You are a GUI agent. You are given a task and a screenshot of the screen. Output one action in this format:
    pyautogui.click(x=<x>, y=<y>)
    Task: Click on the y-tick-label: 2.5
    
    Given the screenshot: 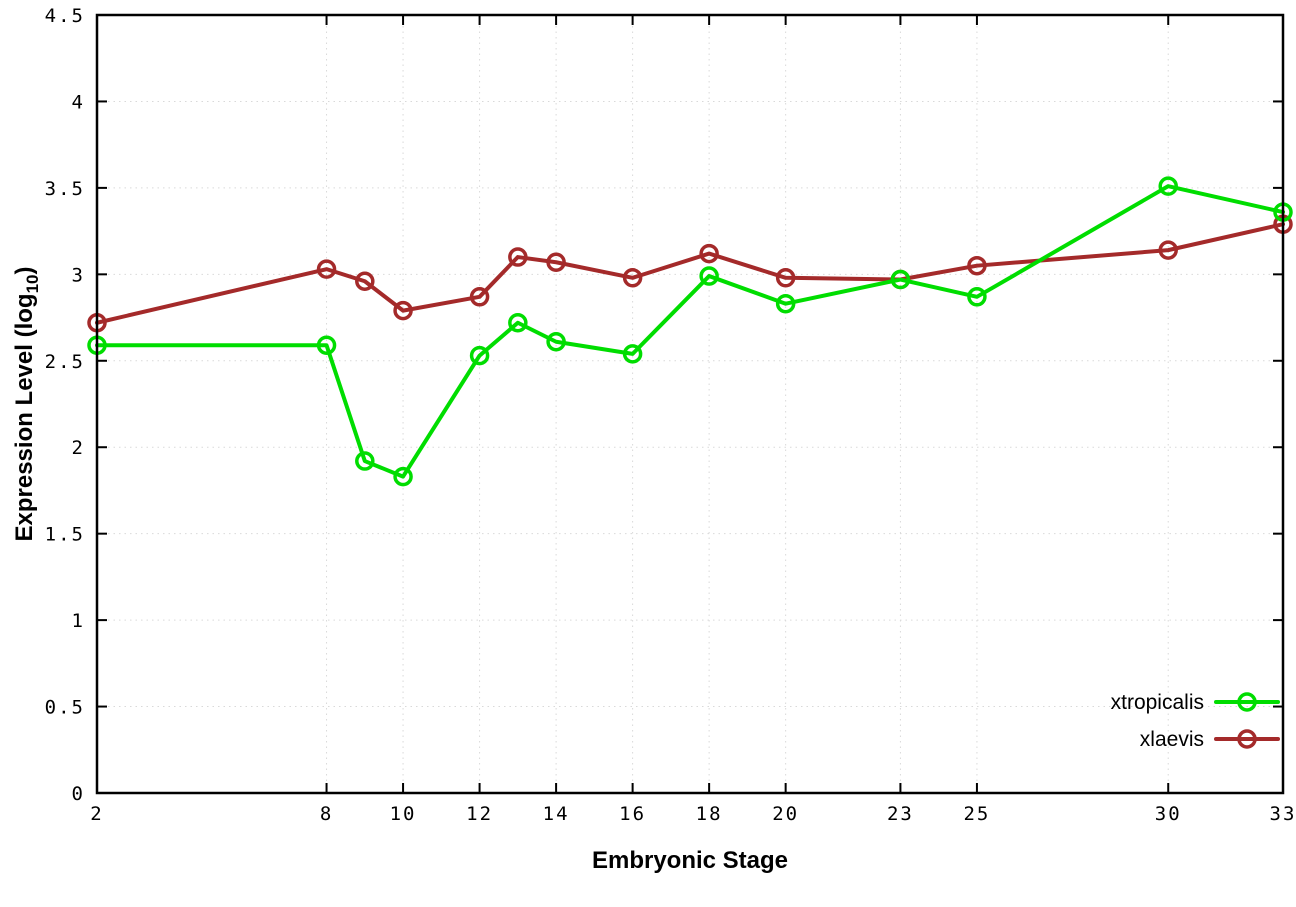 What is the action you would take?
    pyautogui.click(x=65, y=362)
    